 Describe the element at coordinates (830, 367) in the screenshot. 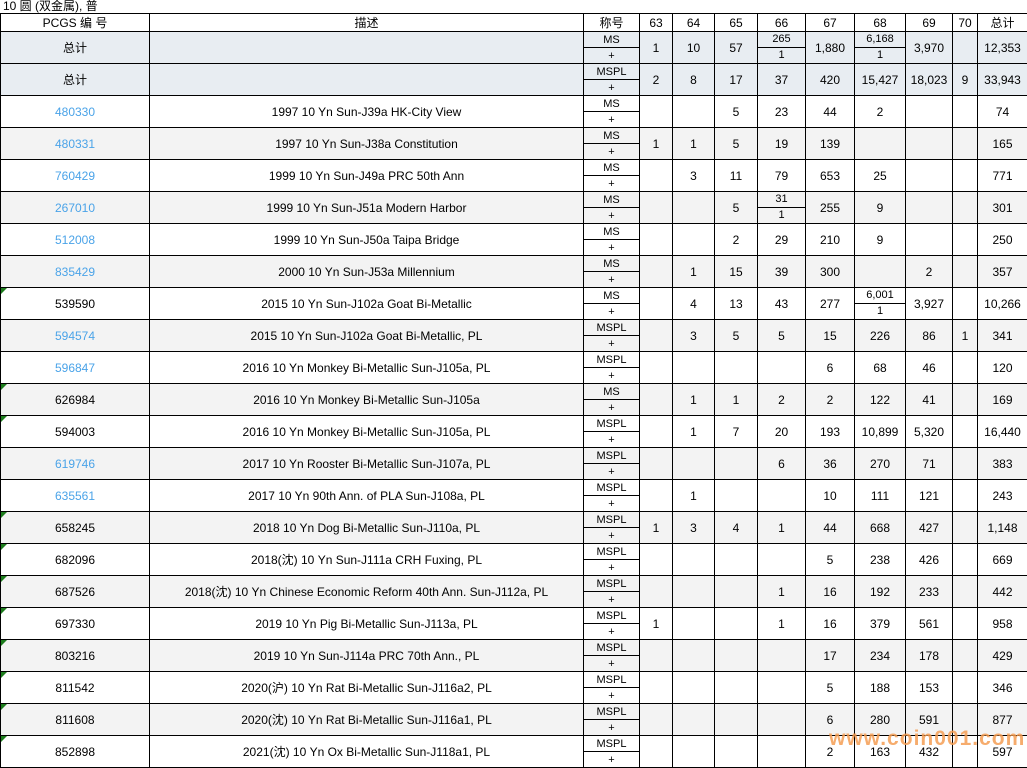

I see `grade-67-cell: 6` at that location.